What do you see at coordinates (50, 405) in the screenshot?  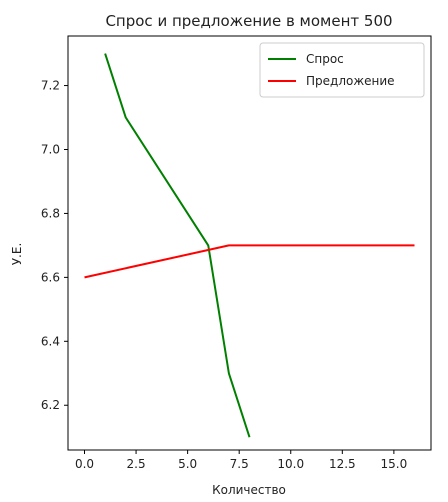 I see `y-tick-label: 6.2` at bounding box center [50, 405].